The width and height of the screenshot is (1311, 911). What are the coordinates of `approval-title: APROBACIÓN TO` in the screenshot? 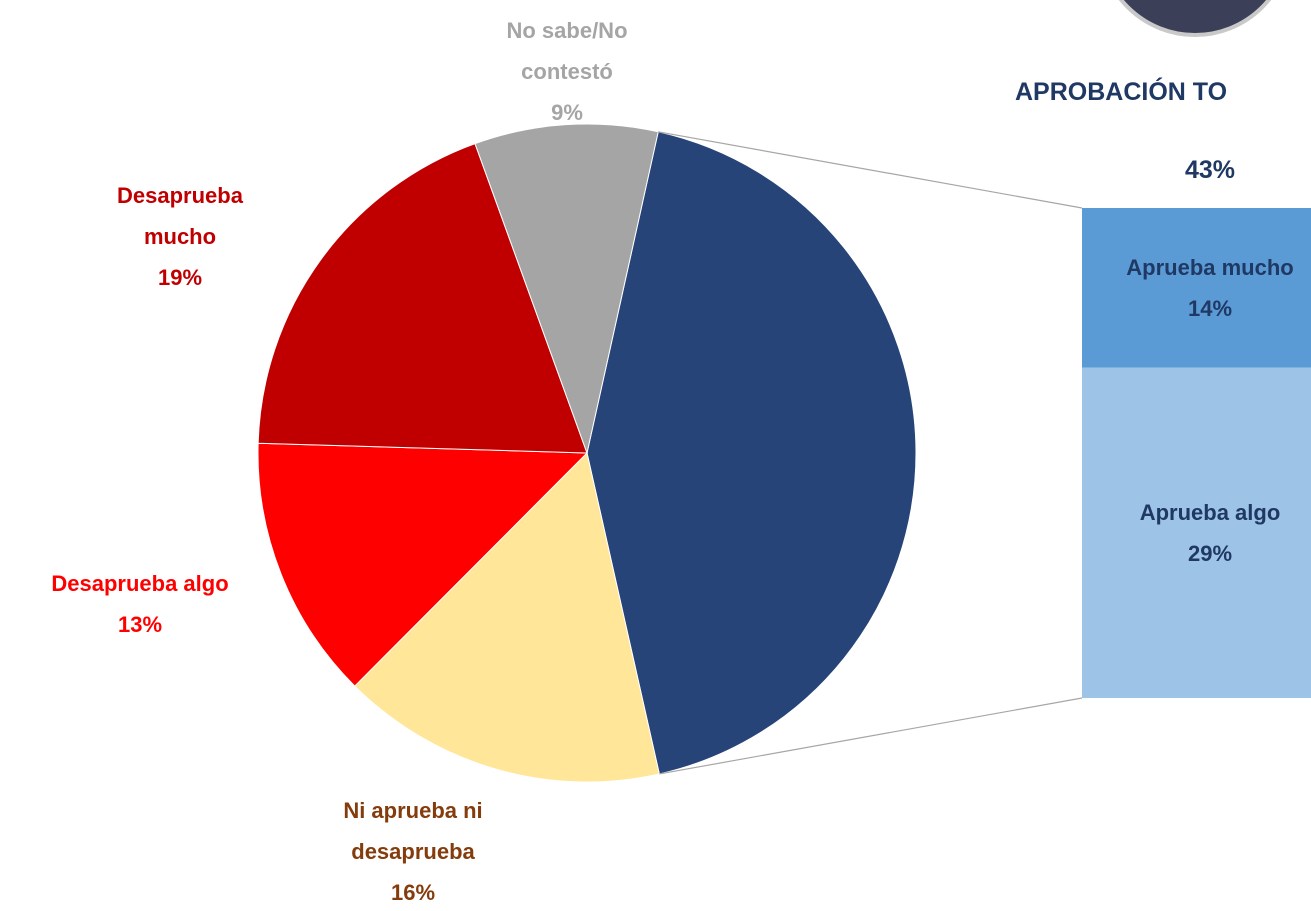 It's located at (1121, 92).